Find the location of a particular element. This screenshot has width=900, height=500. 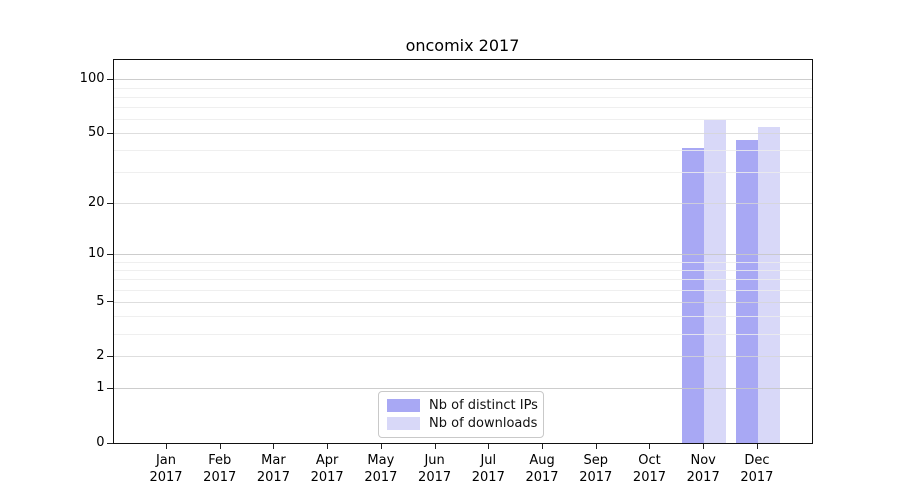

x-tick-mark-mar is located at coordinates (274, 446).